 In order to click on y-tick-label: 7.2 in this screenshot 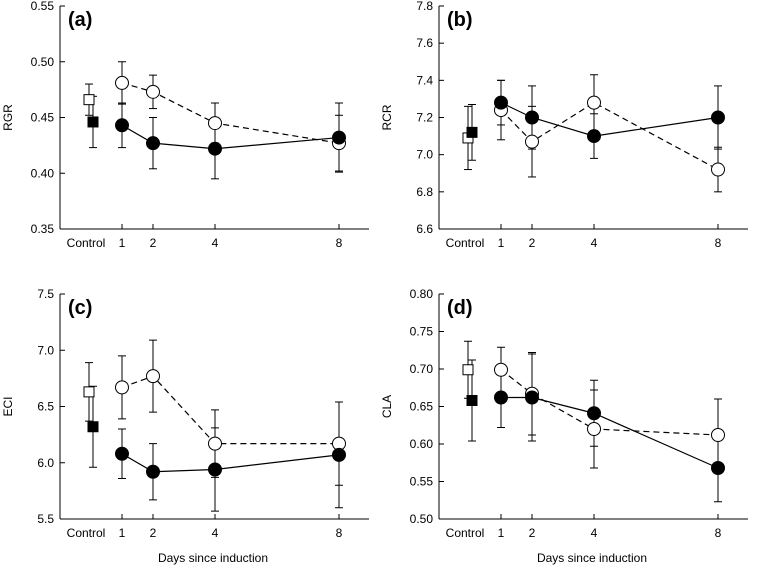, I will do `click(424, 118)`.